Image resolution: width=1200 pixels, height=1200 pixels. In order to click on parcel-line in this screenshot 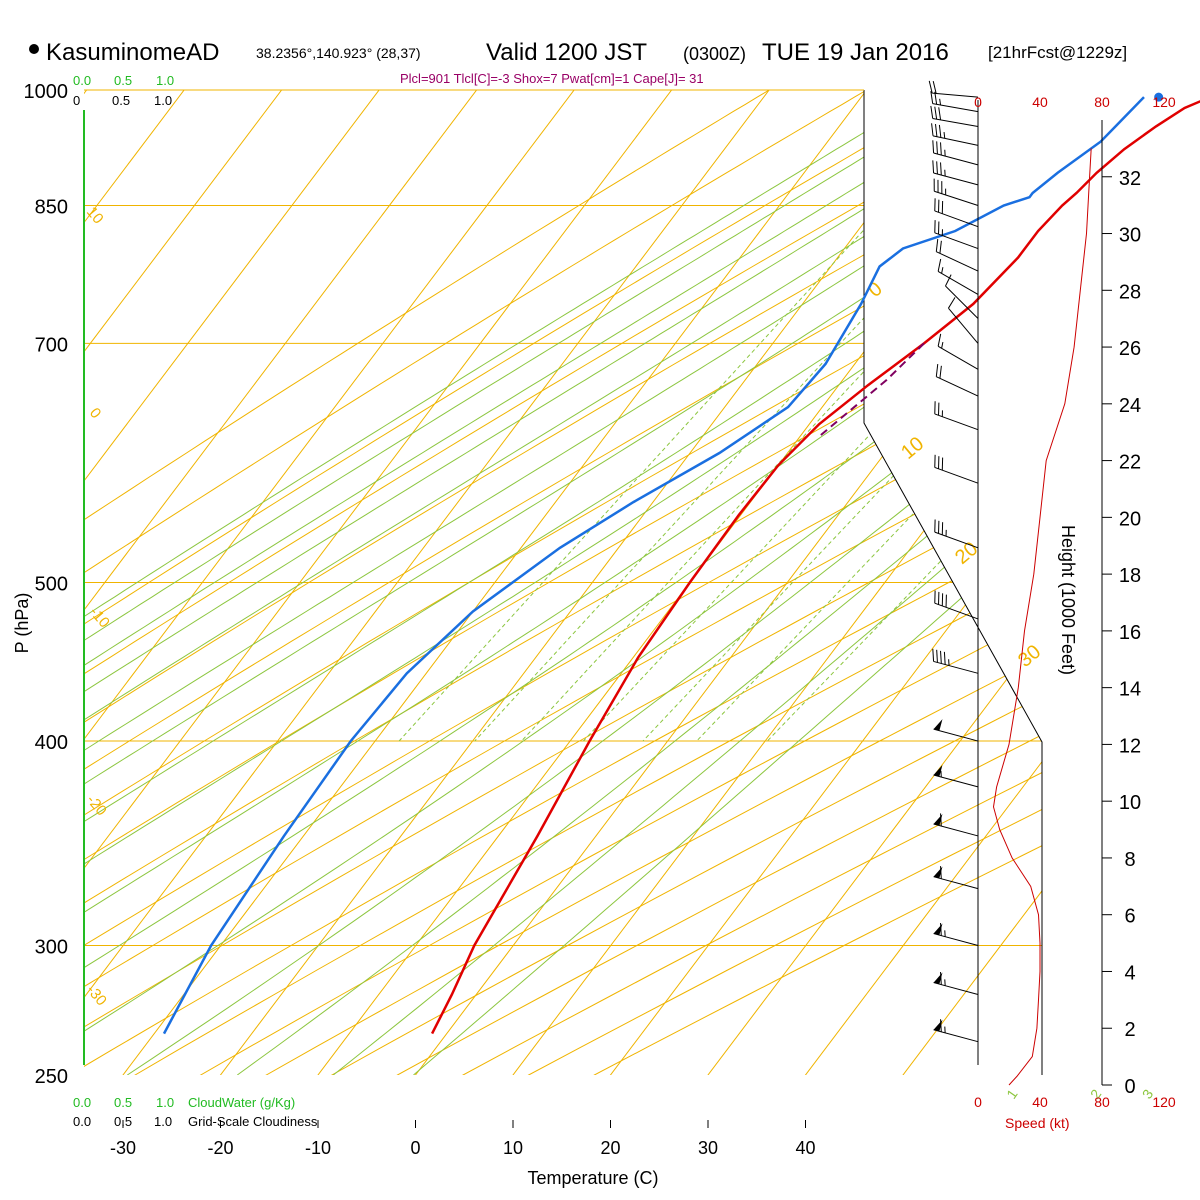, I will do `click(872, 389)`.